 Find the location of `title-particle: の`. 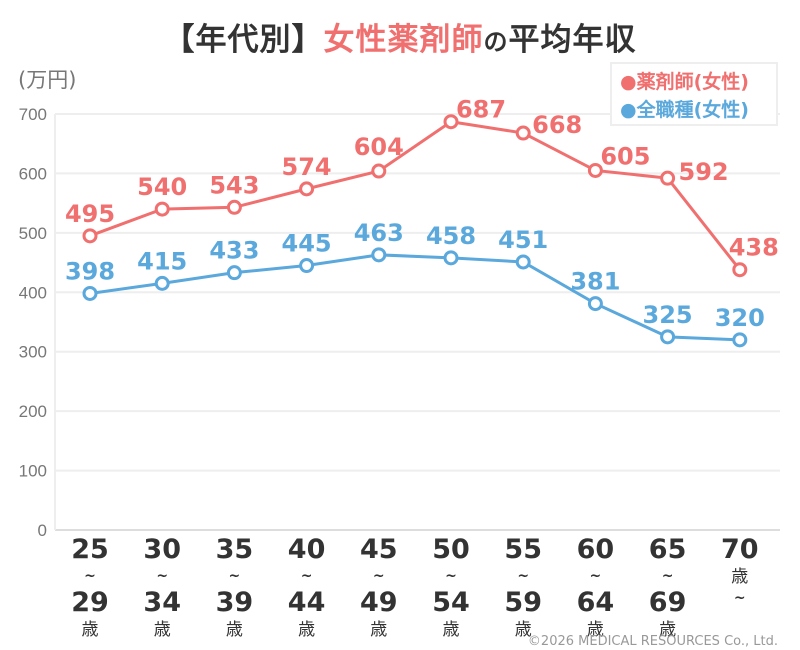

title-particle: の is located at coordinates (496, 42).